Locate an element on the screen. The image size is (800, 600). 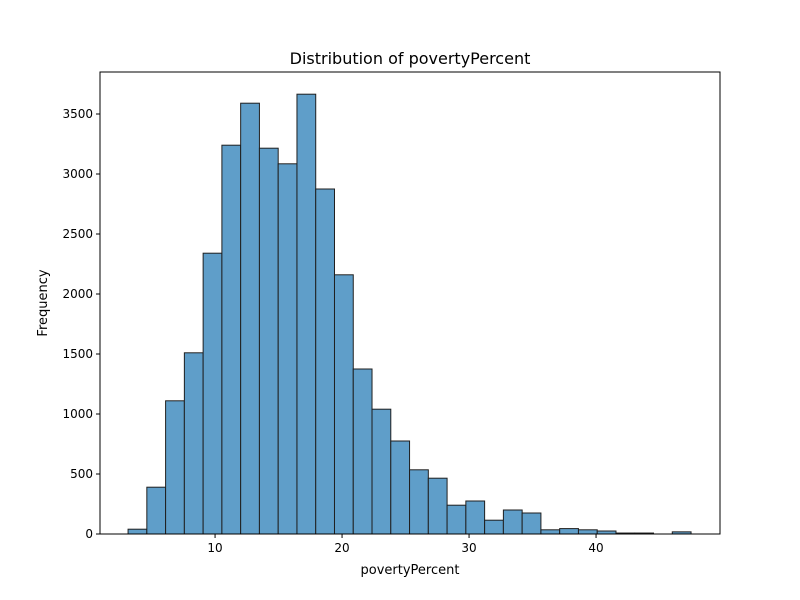
y-tick-label: 500 is located at coordinates (81, 474).